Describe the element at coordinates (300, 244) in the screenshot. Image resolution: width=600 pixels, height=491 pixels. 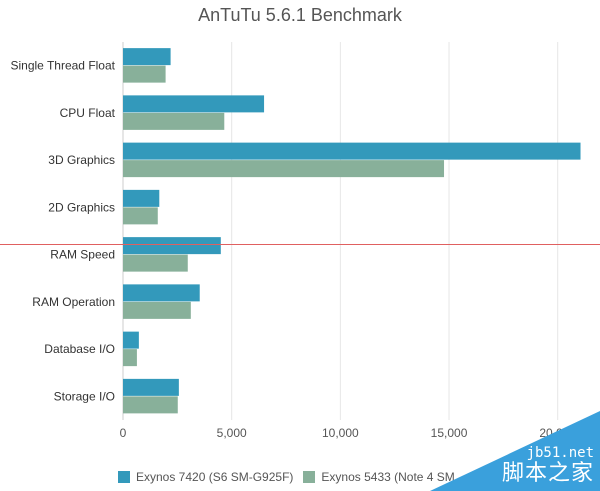
I see `annotation-line` at that location.